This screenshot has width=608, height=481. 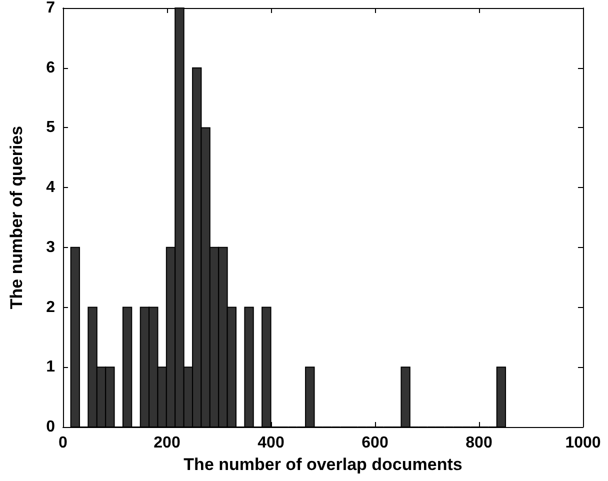 What do you see at coordinates (583, 443) in the screenshot?
I see `x-tick-label: 1000` at bounding box center [583, 443].